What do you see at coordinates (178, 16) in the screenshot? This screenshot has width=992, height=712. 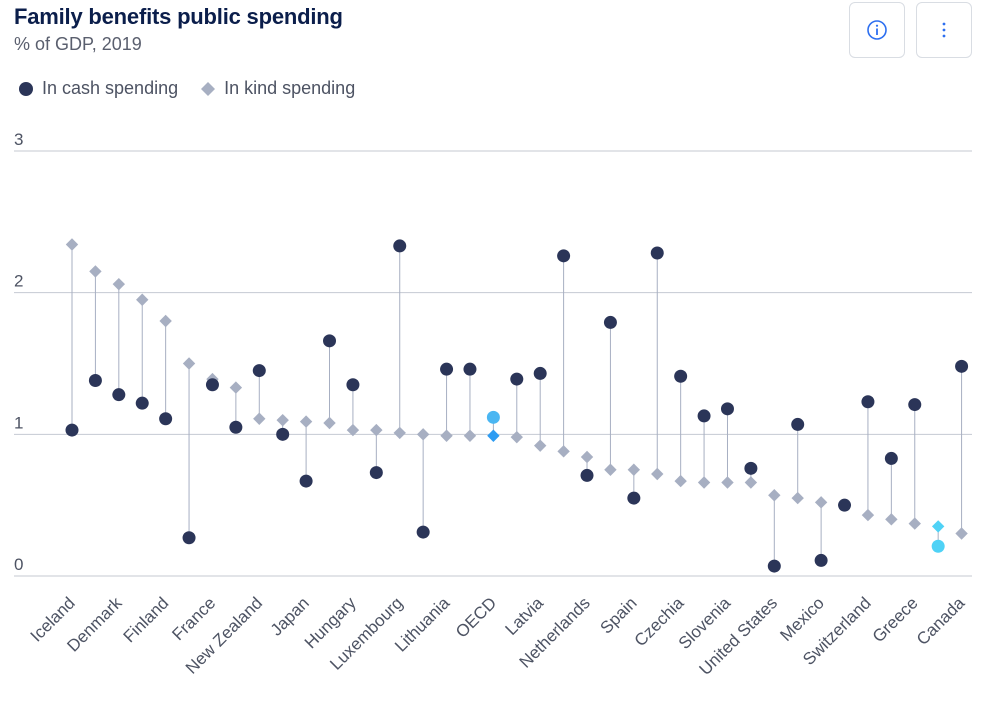 I see `chart-title: Family benefits public spending` at bounding box center [178, 16].